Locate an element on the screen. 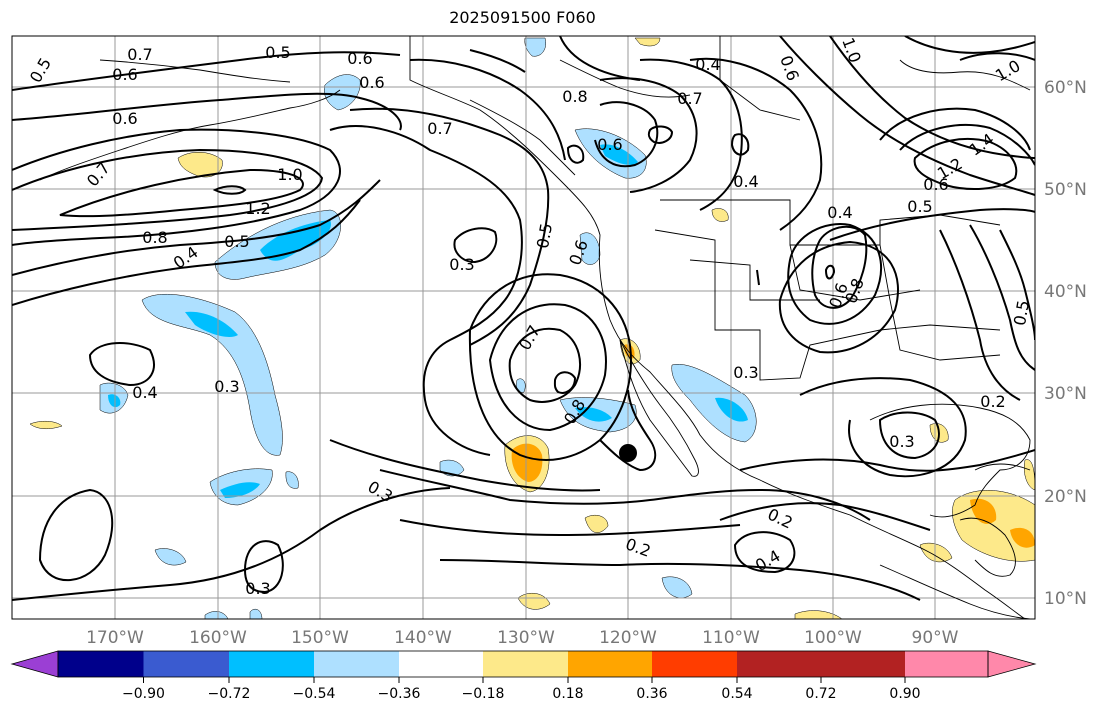 The width and height of the screenshot is (1105, 712). contour-label: 1.0 is located at coordinates (289, 174).